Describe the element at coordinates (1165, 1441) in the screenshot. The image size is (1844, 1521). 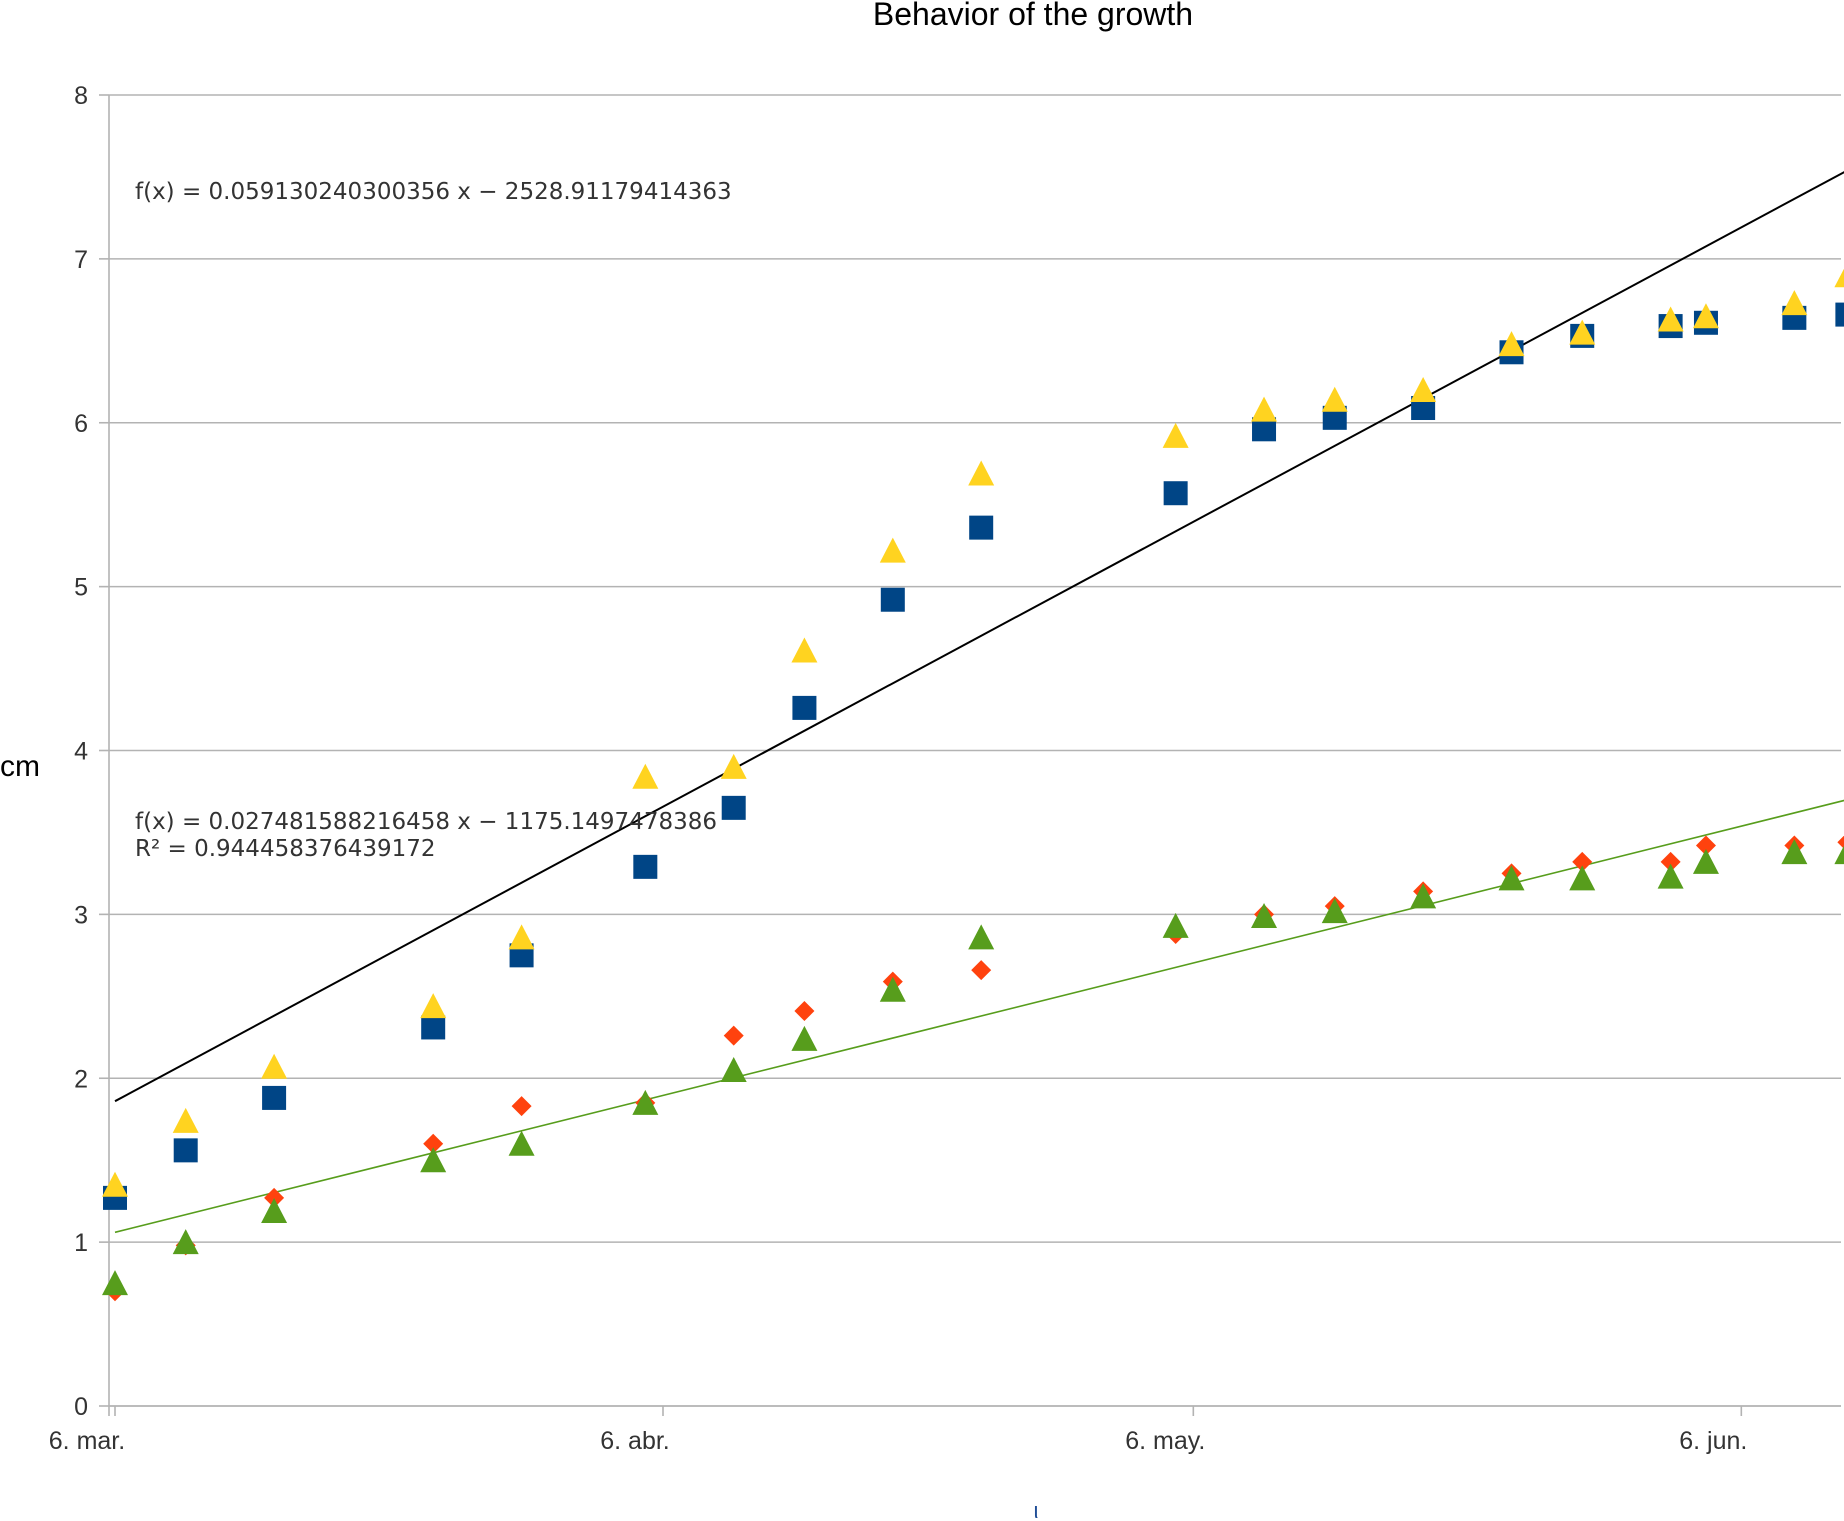
I see `x-tick-label-2: 6. may.` at that location.